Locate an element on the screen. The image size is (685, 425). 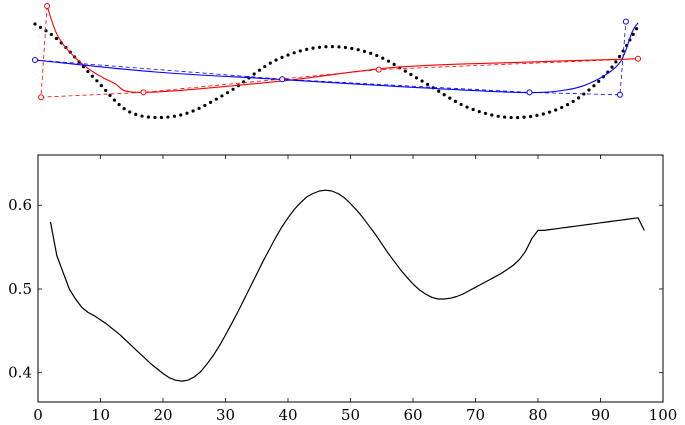
y-tick-label: 0.6 is located at coordinates (20, 205).